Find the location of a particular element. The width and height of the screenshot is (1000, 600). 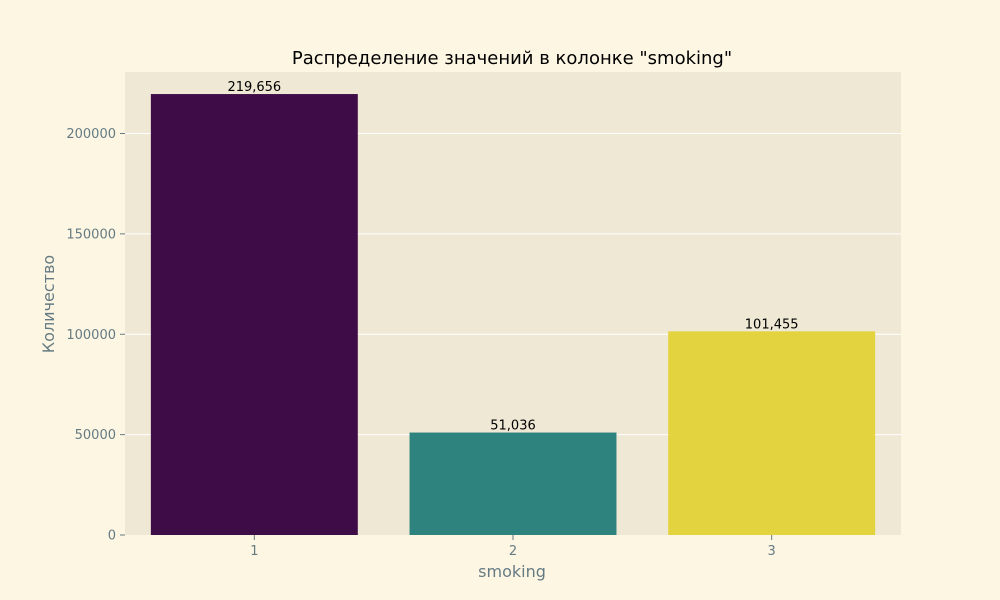

x-axis-ticks: 1 2 3 is located at coordinates (513, 547).